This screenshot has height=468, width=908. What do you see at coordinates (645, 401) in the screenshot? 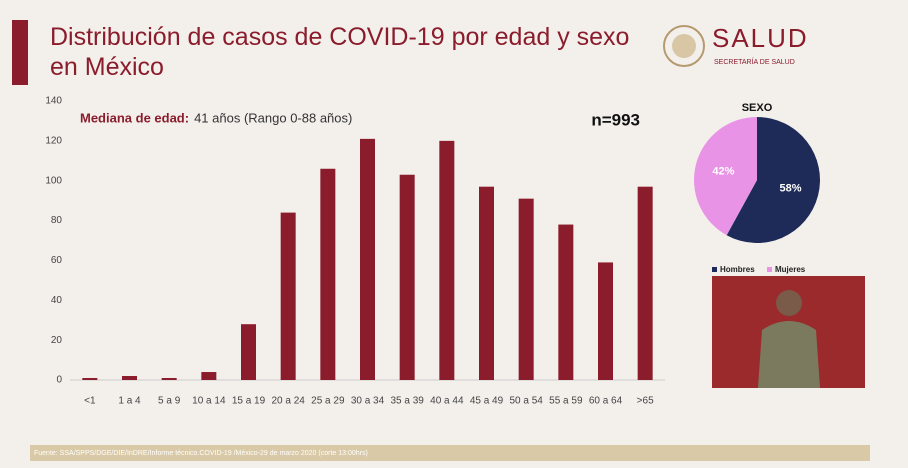
I see `x-tick-label: >65` at bounding box center [645, 401].